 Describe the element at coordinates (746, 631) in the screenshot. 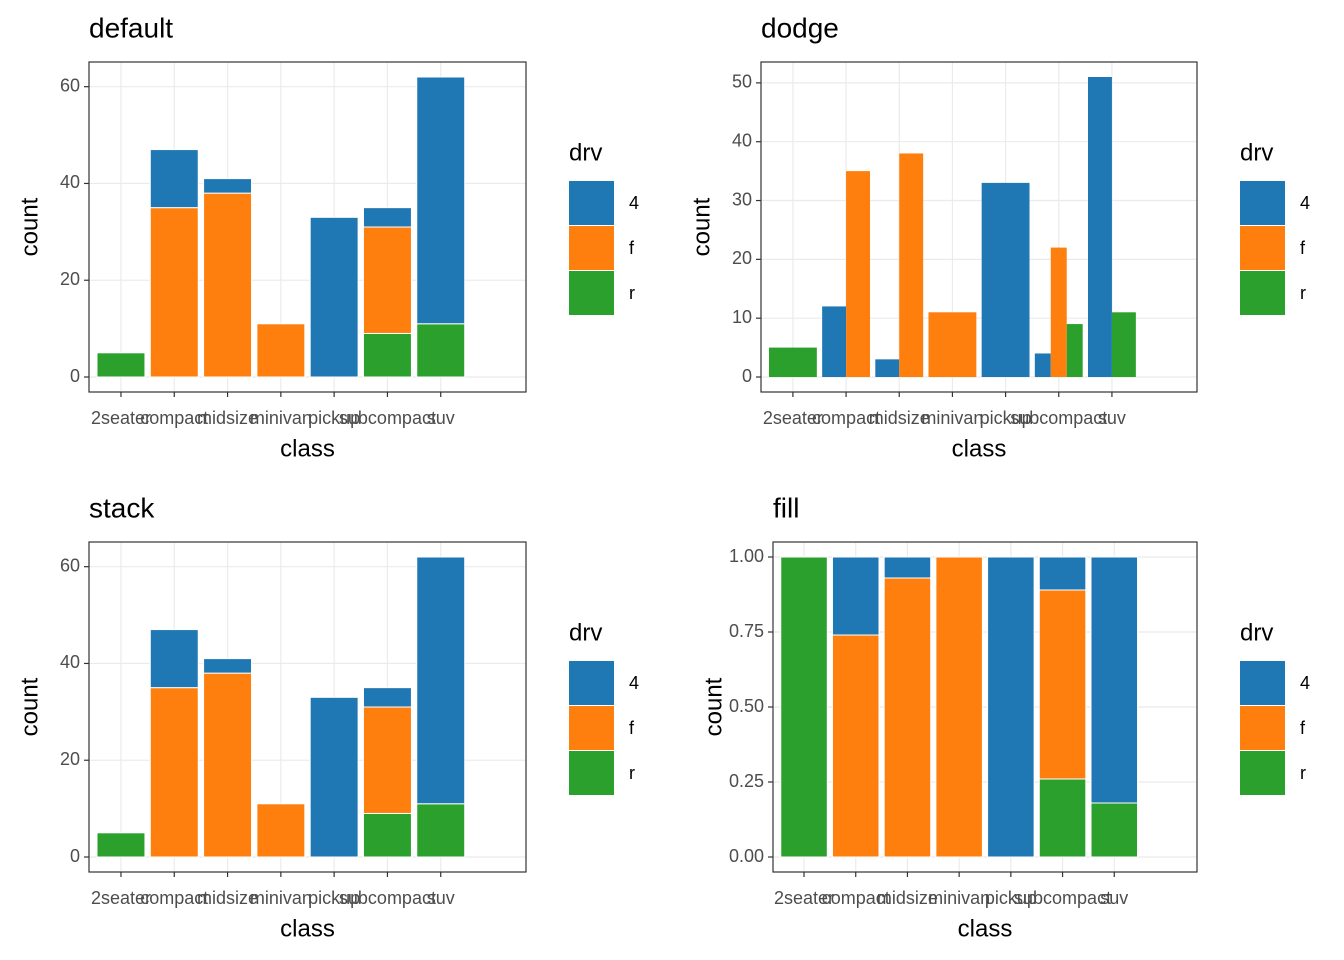

I see `y-tick-label: 0.75` at that location.